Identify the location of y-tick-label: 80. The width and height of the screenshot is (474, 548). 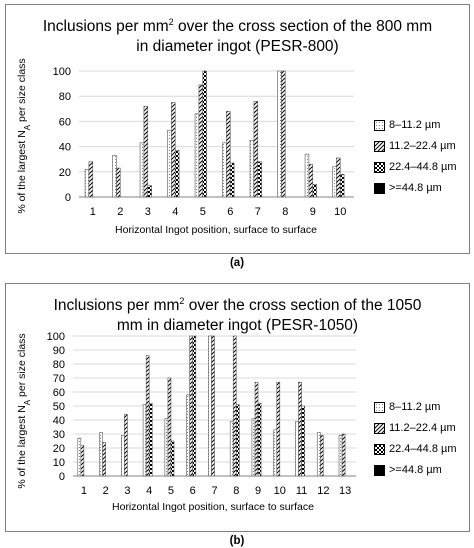
(65, 97).